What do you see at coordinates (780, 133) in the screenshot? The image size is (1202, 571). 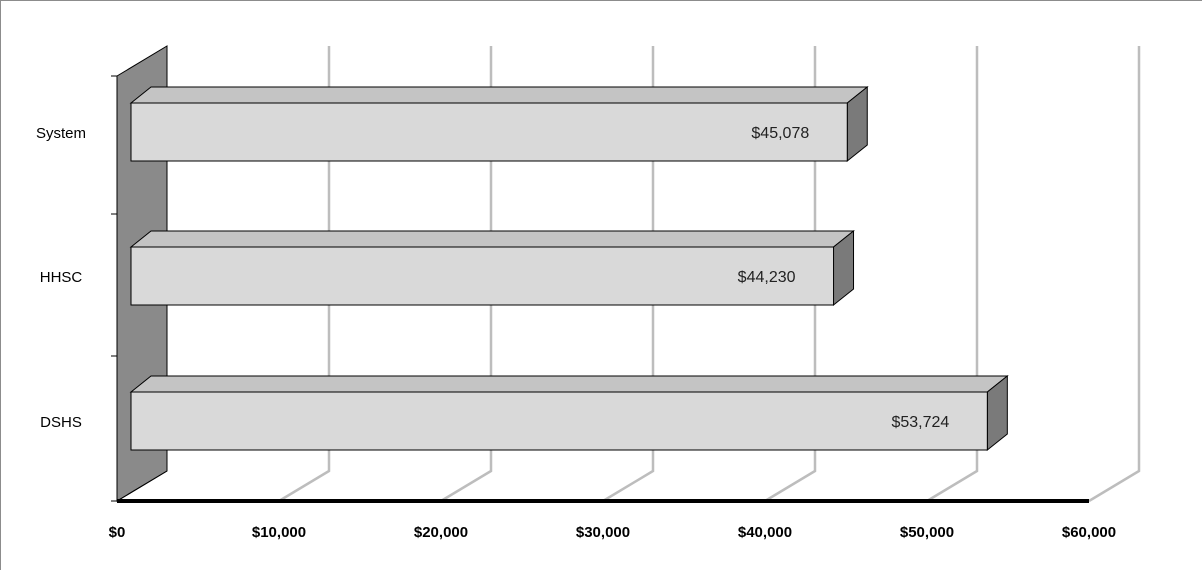 I see `data-label: $45,078` at bounding box center [780, 133].